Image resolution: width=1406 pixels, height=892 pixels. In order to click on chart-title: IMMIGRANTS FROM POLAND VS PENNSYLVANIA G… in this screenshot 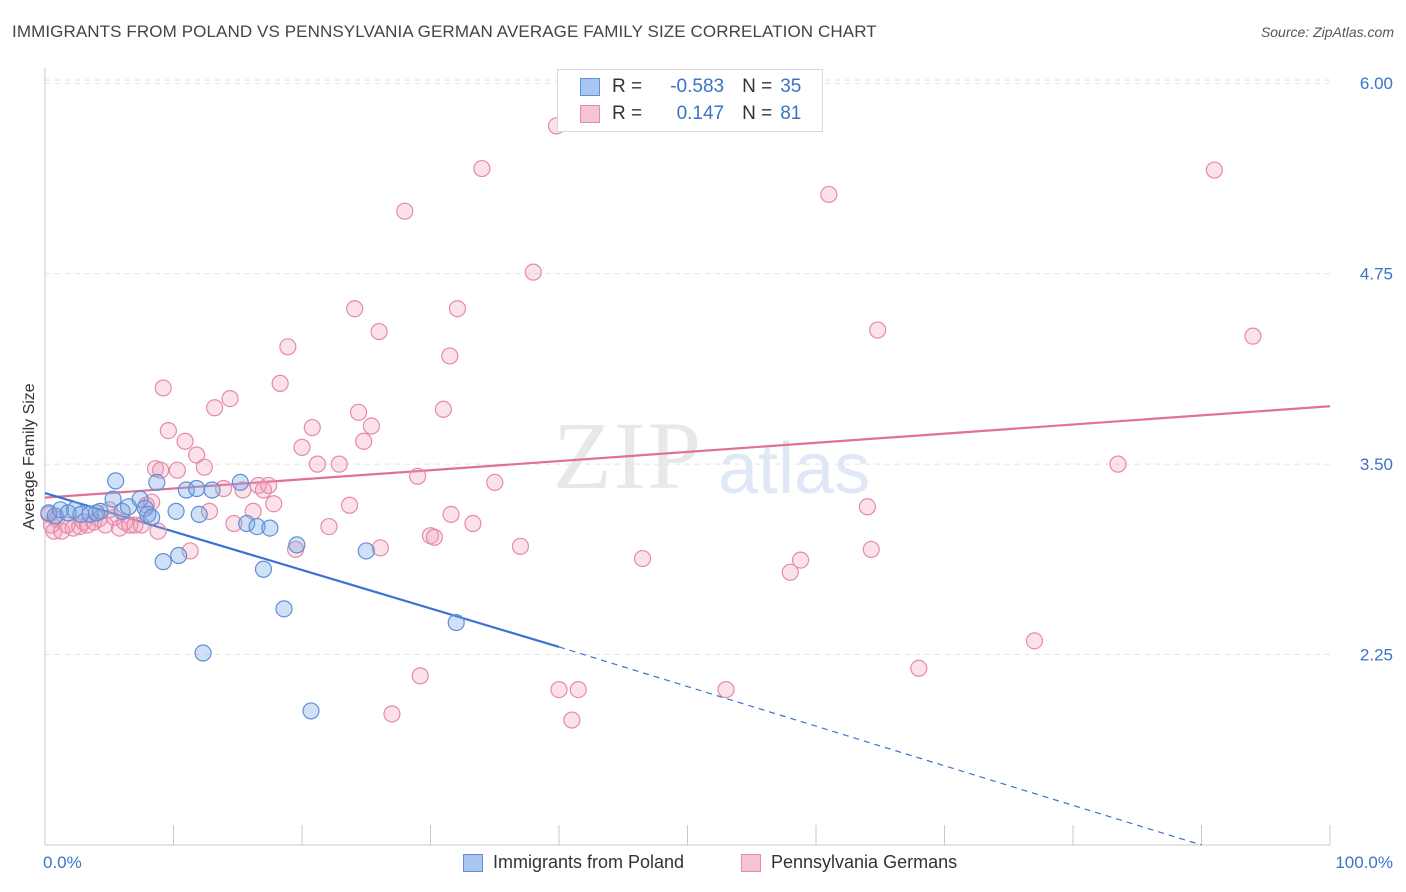, I will do `click(444, 31)`.